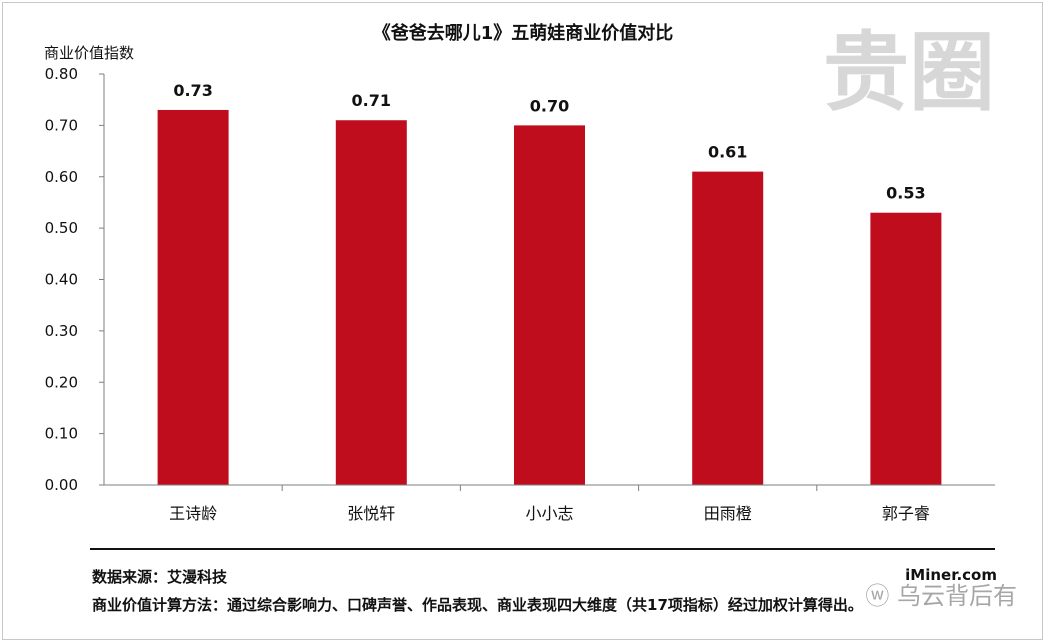 The width and height of the screenshot is (1047, 644). What do you see at coordinates (905, 193) in the screenshot?
I see `value-label: 0.53` at bounding box center [905, 193].